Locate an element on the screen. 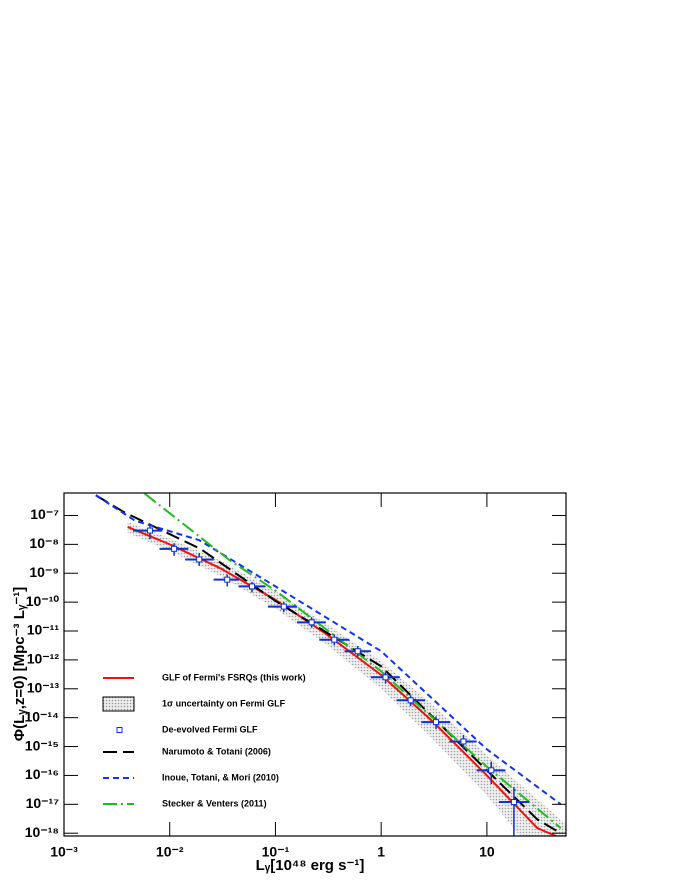  y-tick-label: 10⁻¹⁸ is located at coordinates (42, 832).